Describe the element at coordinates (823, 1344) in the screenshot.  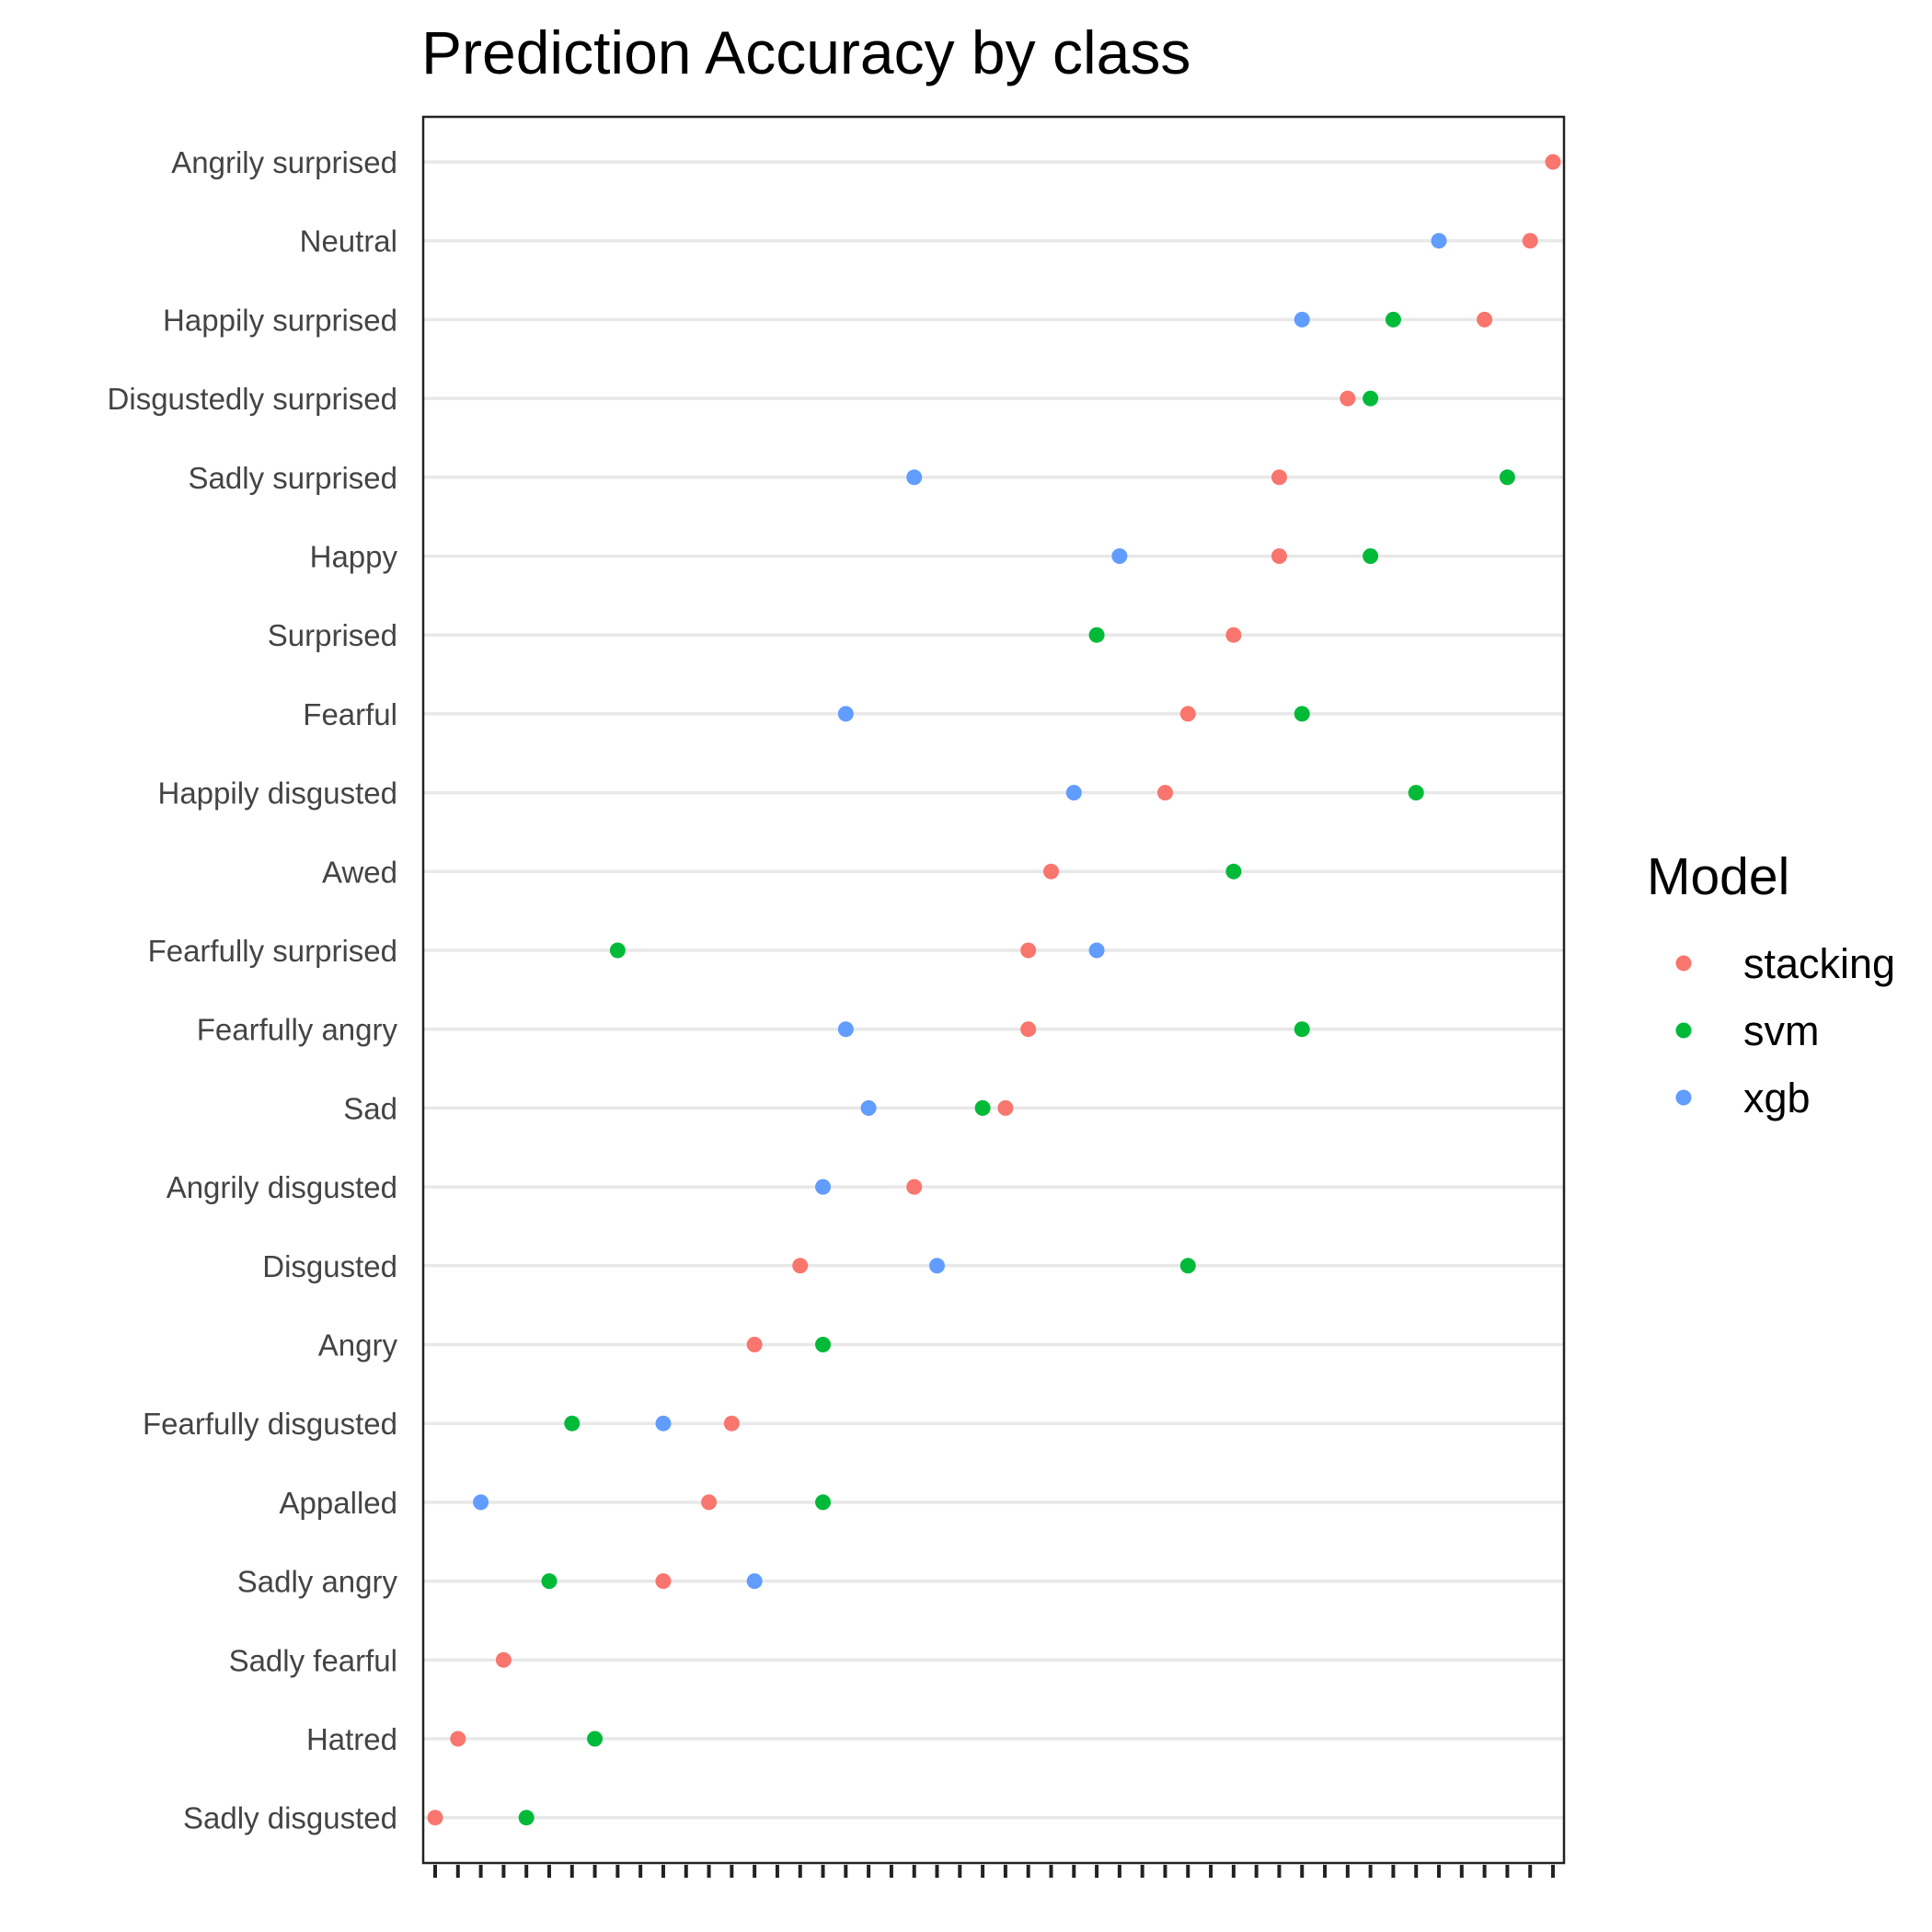
I see `point-svm-angry` at that location.